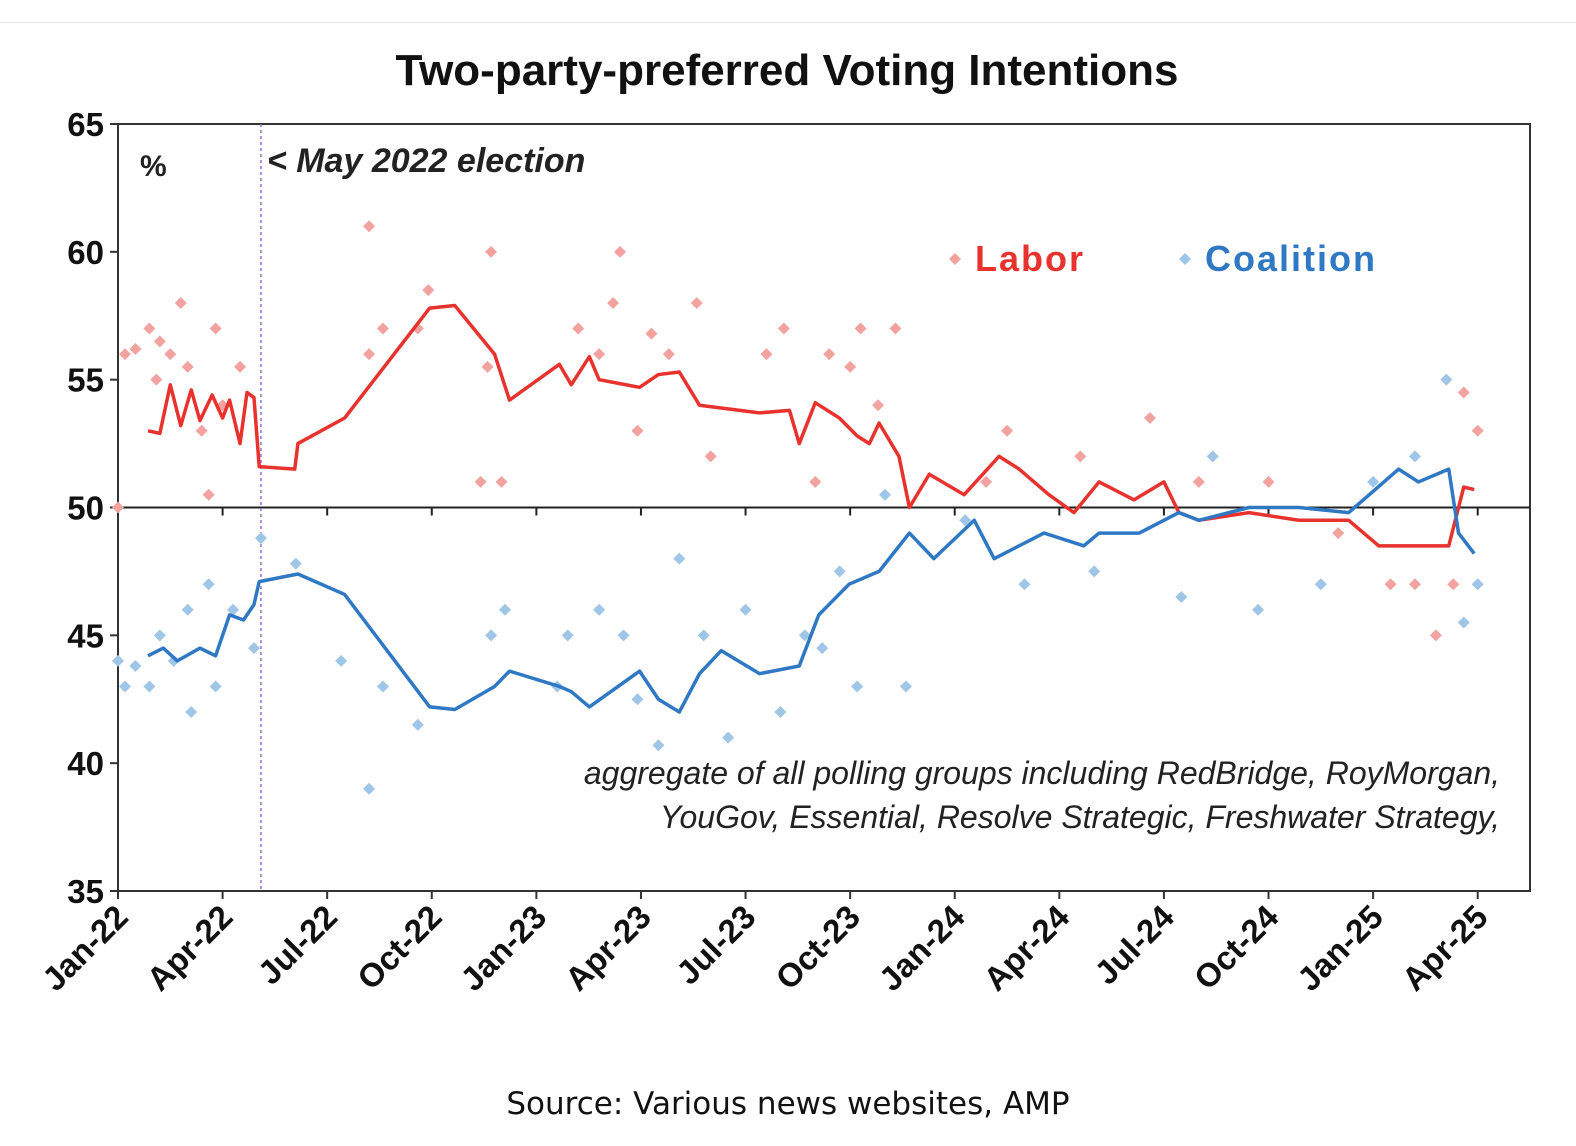 This screenshot has height=1146, width=1576. Describe the element at coordinates (503, 948) in the screenshot. I see `x-tick-label: Jan-23` at that location.